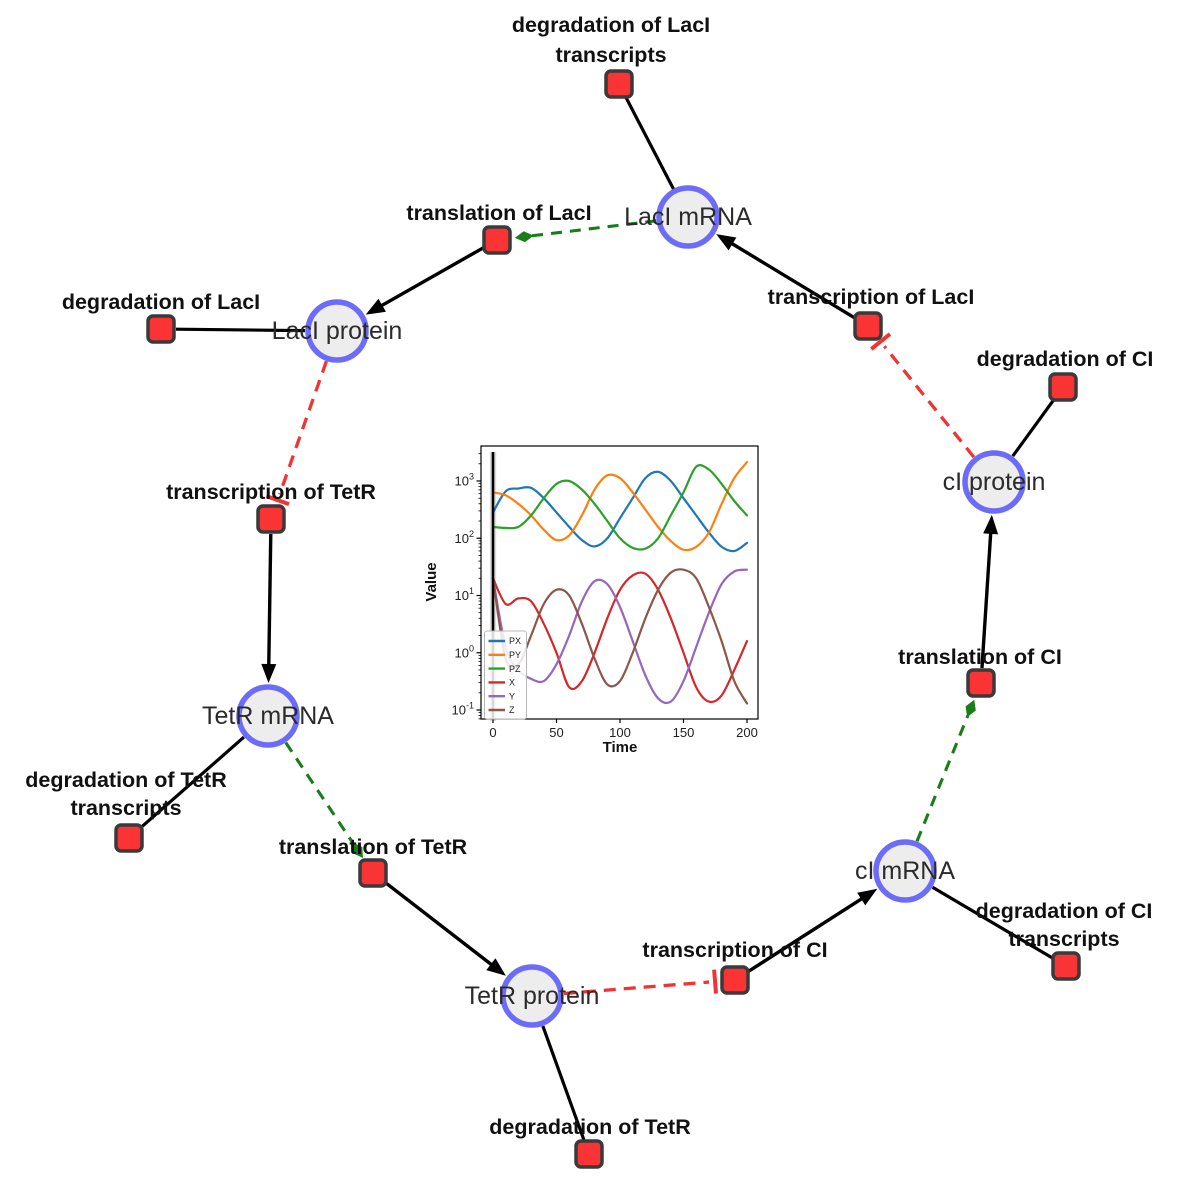 The height and width of the screenshot is (1200, 1189). I want to click on series-line-Z, so click(620, 636).